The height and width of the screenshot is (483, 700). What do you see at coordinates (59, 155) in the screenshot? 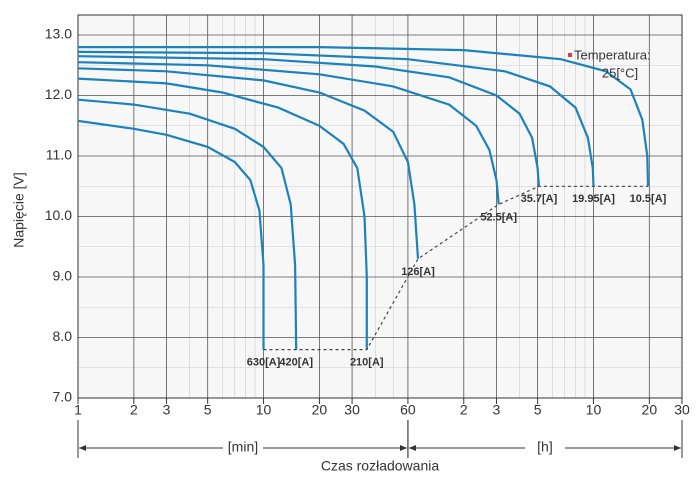
I see `y-tick-label: 11.0` at bounding box center [59, 155].